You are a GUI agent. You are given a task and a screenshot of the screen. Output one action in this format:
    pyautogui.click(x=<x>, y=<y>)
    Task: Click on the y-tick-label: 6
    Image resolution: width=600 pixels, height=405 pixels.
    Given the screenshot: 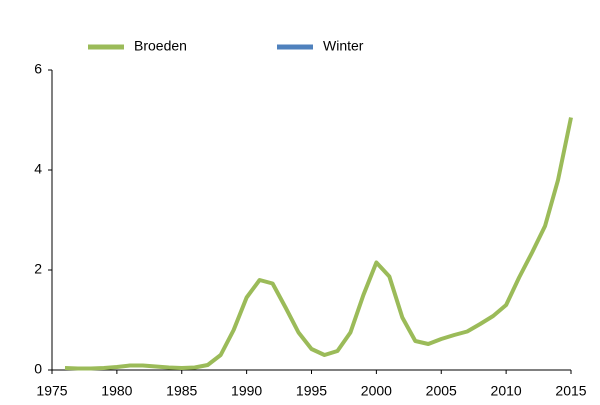 What is the action you would take?
    pyautogui.click(x=38, y=69)
    